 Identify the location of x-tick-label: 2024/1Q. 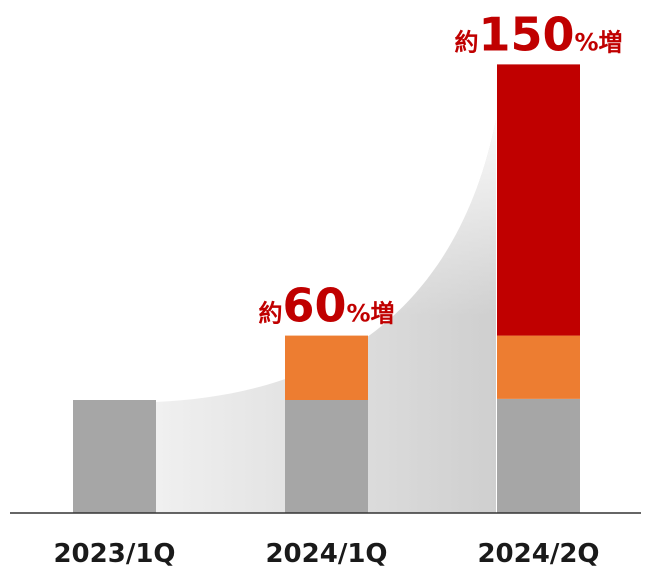
(326, 554).